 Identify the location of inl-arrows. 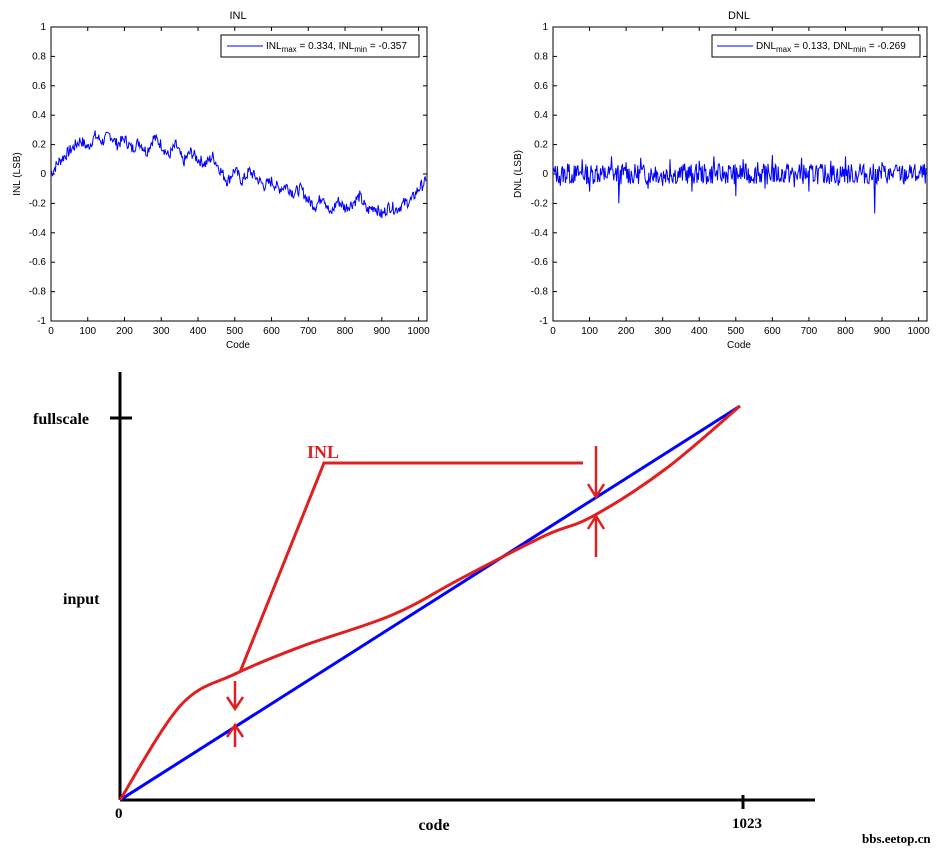
(415, 596).